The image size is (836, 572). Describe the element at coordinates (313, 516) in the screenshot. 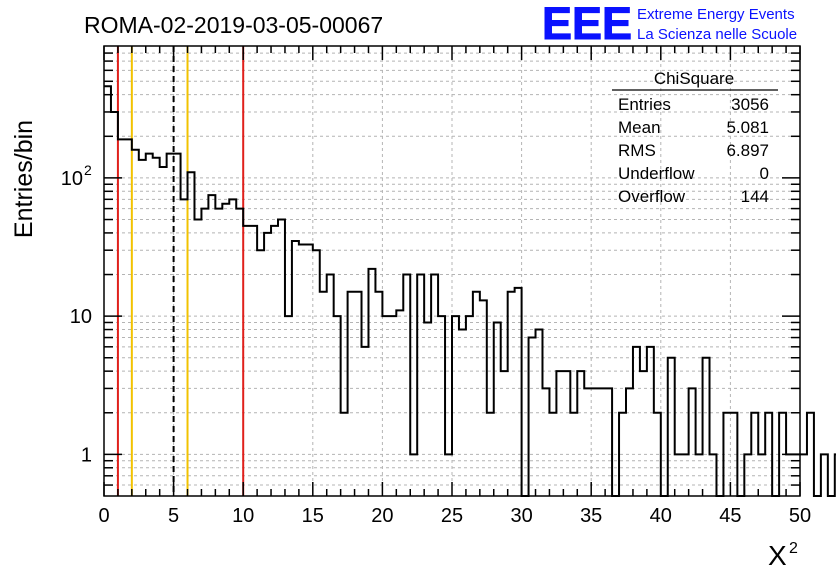

I see `x-tick-label: 15` at that location.